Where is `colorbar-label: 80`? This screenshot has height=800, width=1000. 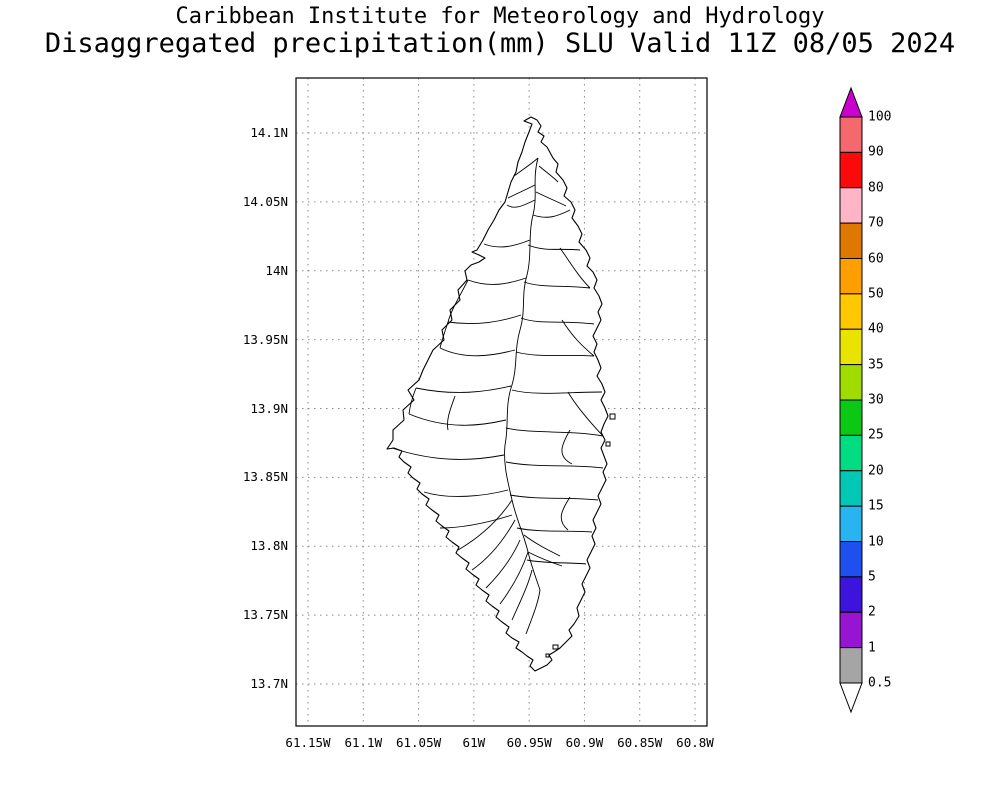
colorbar-label: 80 is located at coordinates (876, 188).